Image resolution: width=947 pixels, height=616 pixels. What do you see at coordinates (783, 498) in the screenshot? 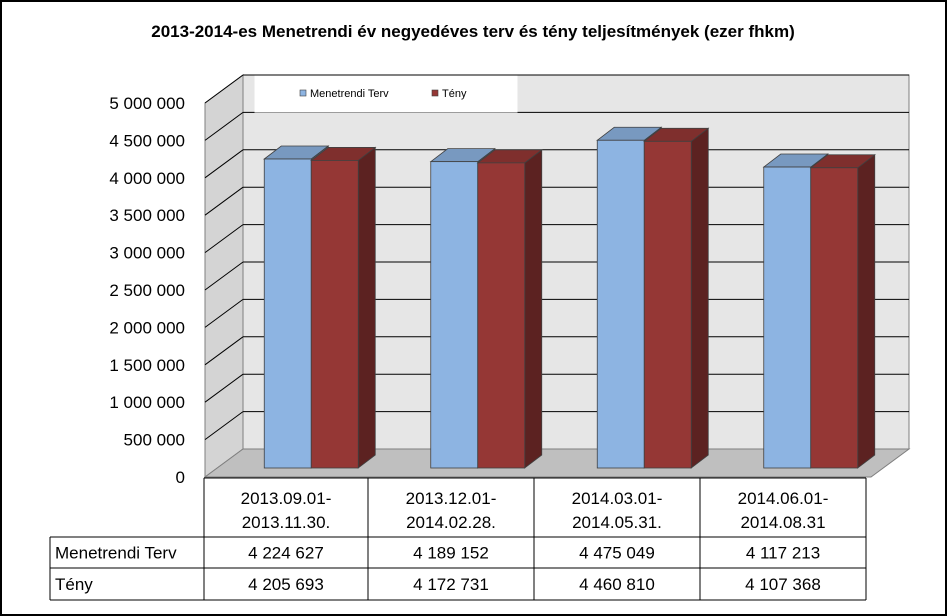
I see `table-category-label: 2014.06.01-` at bounding box center [783, 498].